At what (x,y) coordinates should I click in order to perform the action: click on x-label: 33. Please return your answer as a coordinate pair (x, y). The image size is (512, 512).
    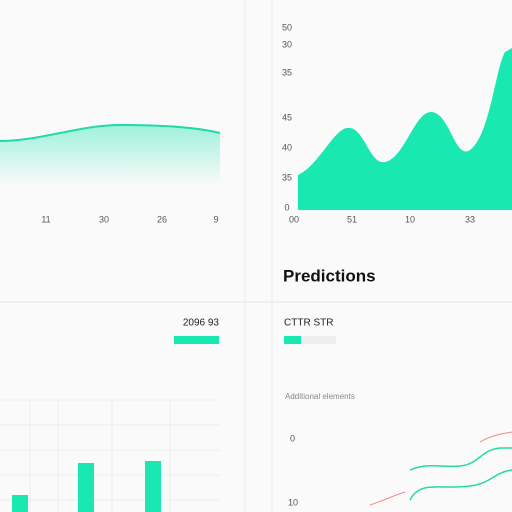
    Looking at the image, I should click on (470, 219).